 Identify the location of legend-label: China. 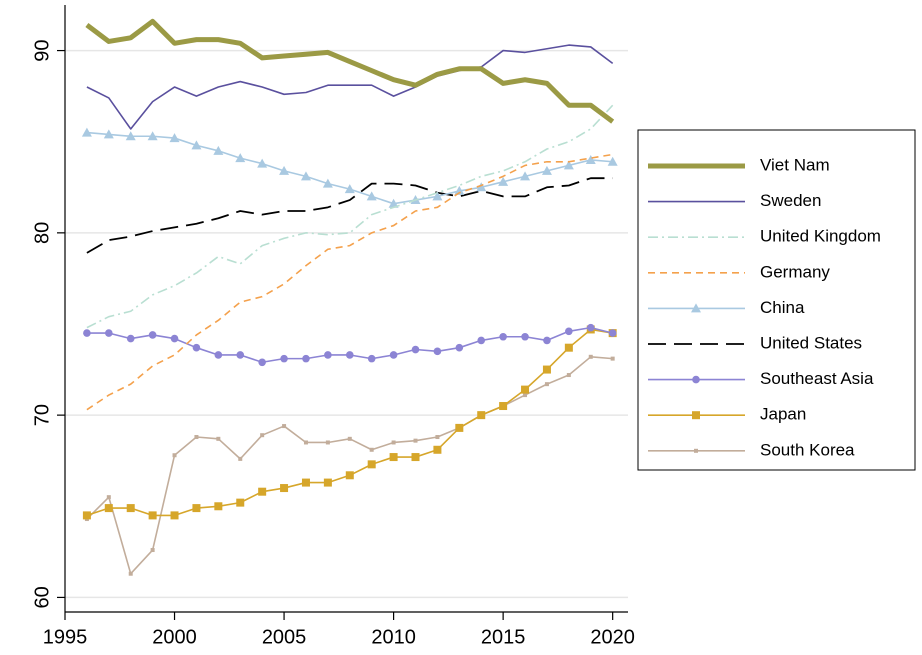
(782, 307).